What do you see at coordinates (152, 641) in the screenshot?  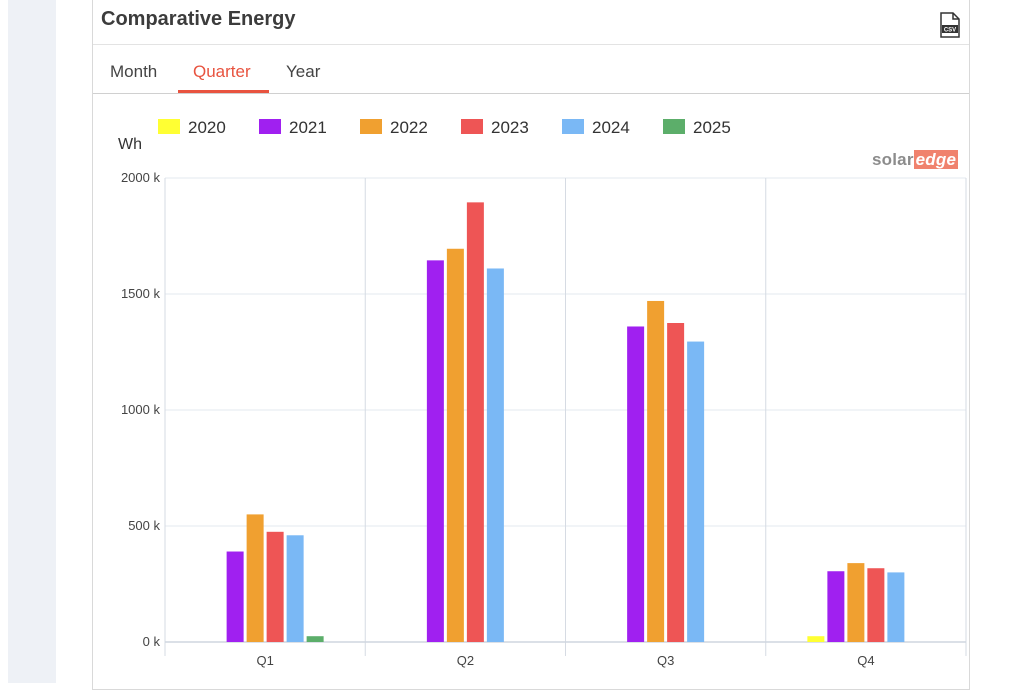 I see `y-tick-label: 0 k` at bounding box center [152, 641].